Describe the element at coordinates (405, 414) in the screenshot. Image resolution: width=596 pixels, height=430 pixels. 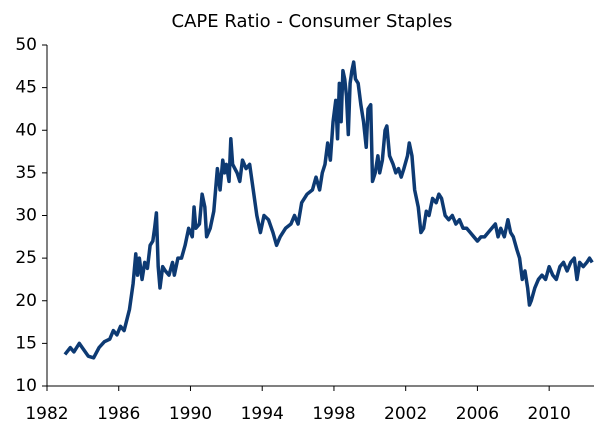
I see `x-tick-label: 2002` at that location.